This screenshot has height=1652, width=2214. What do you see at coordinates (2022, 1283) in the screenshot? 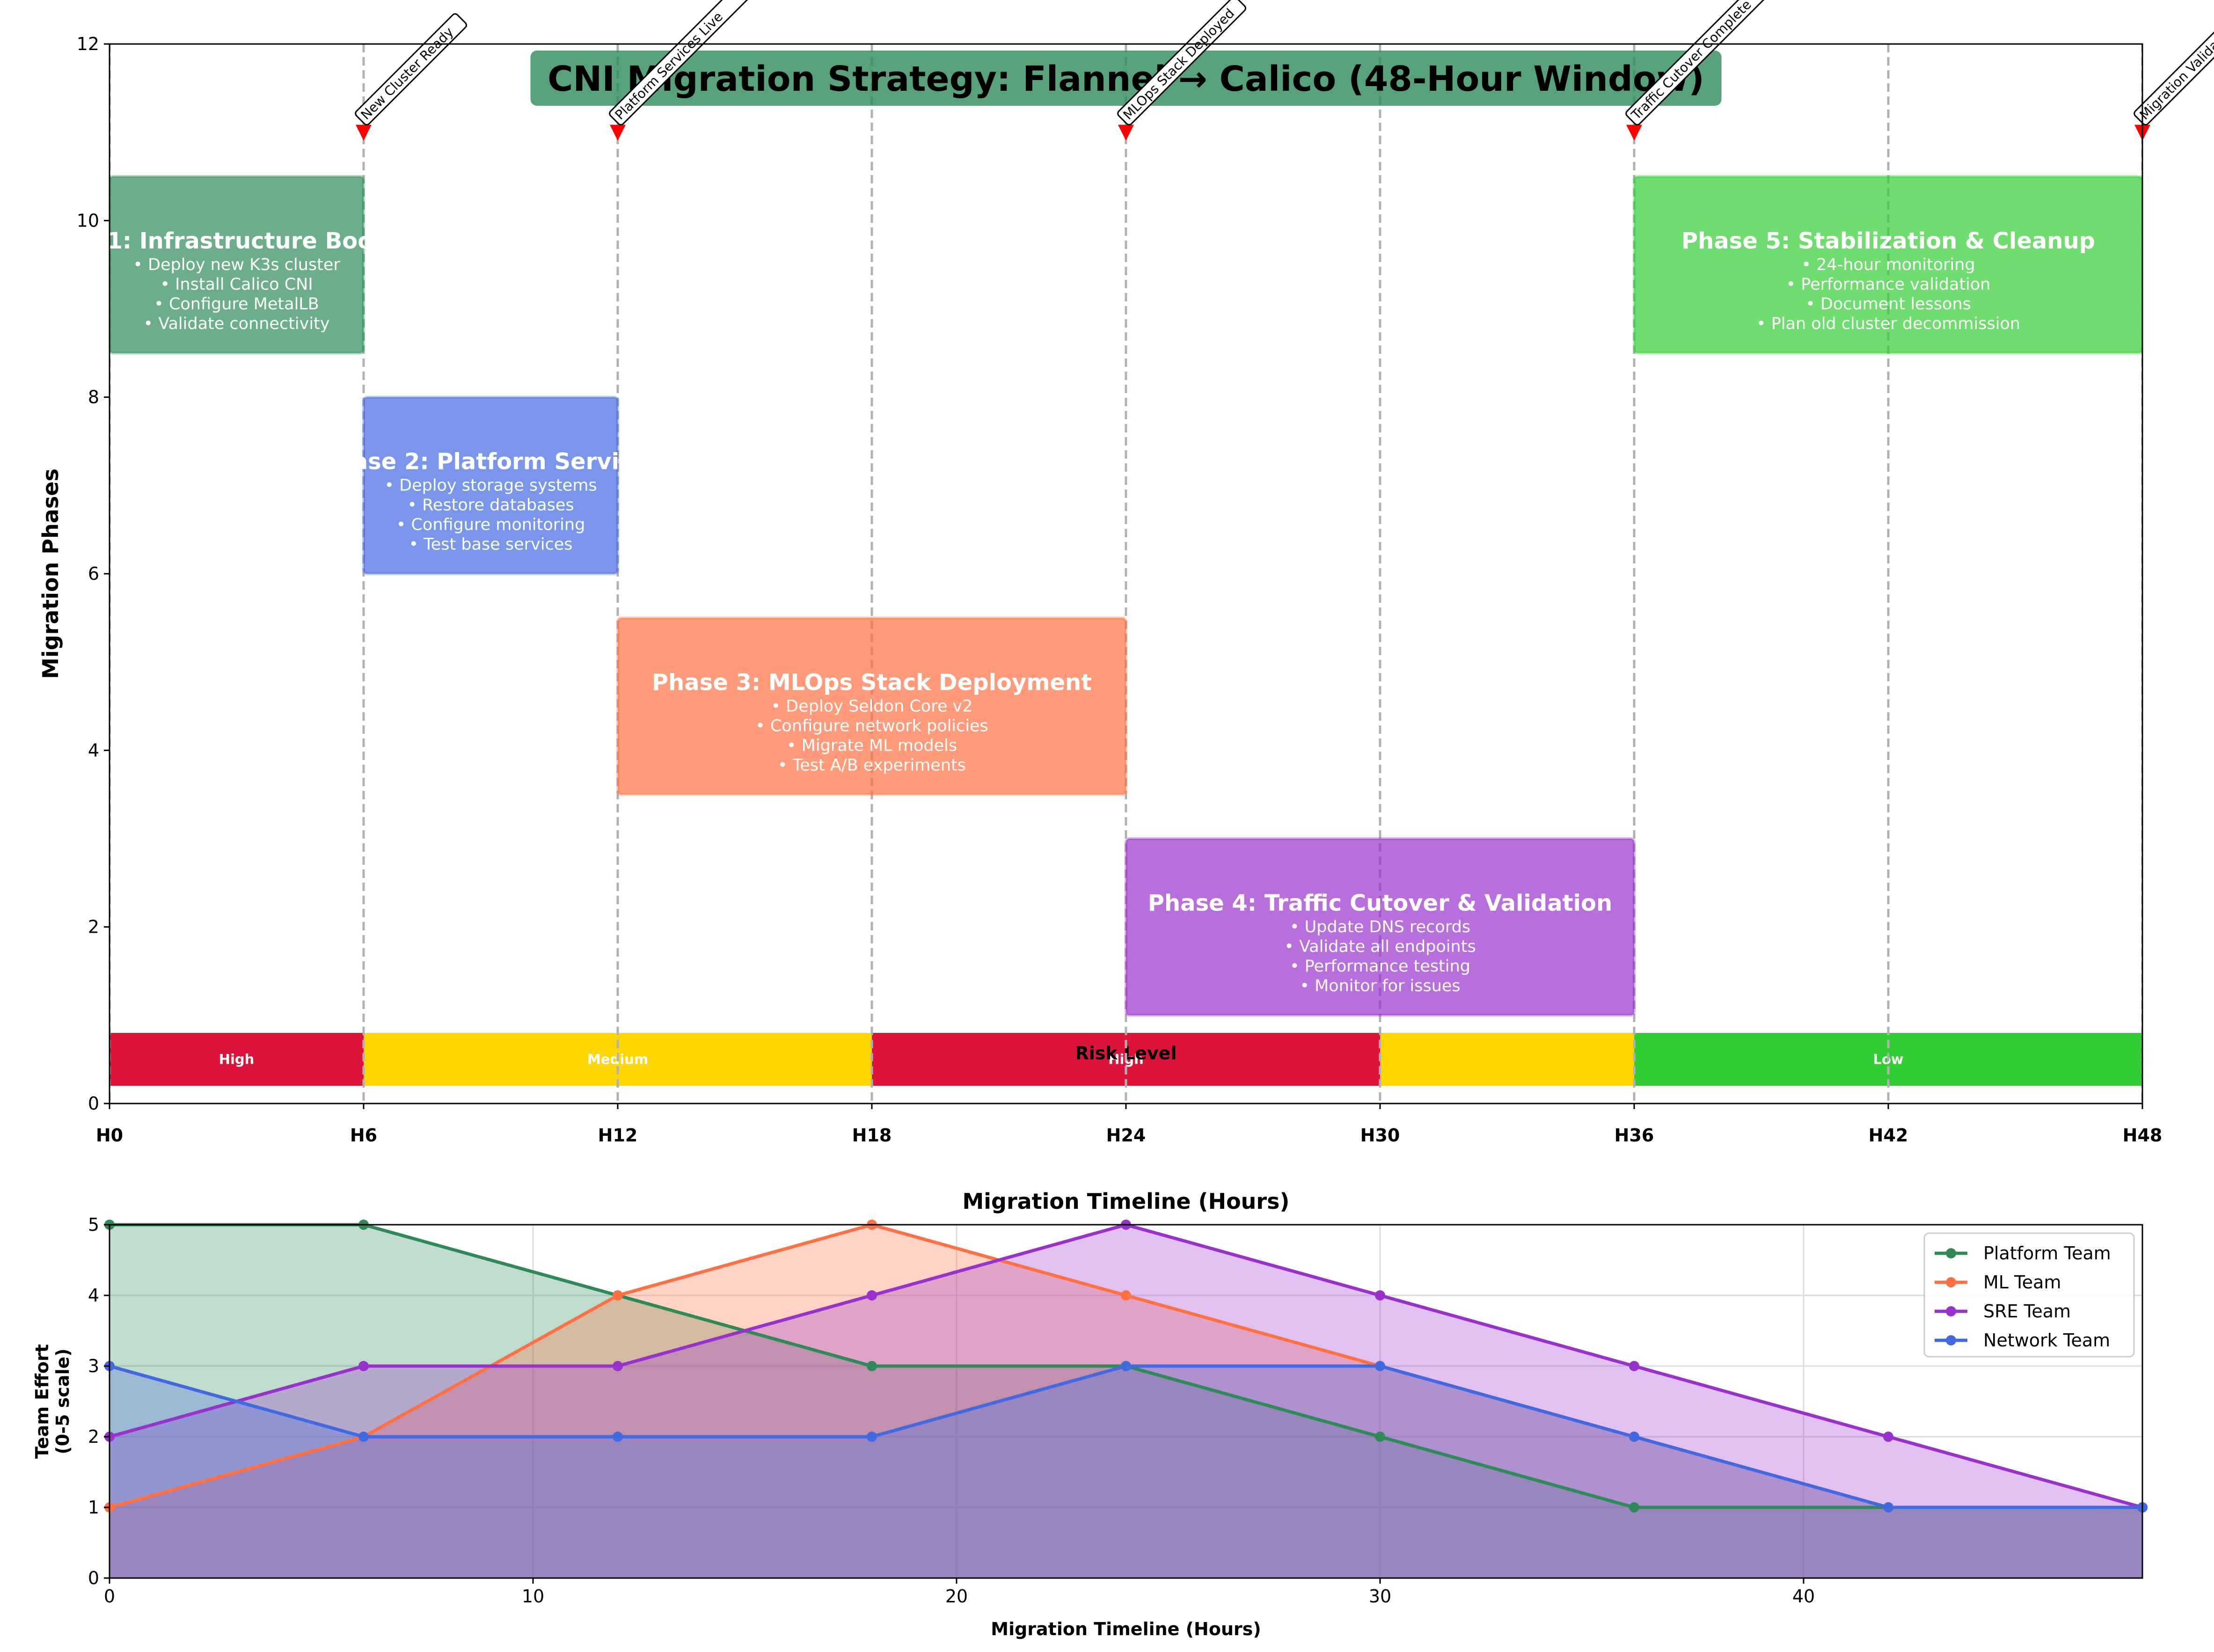
I see `legend-label: ML Team` at bounding box center [2022, 1283].